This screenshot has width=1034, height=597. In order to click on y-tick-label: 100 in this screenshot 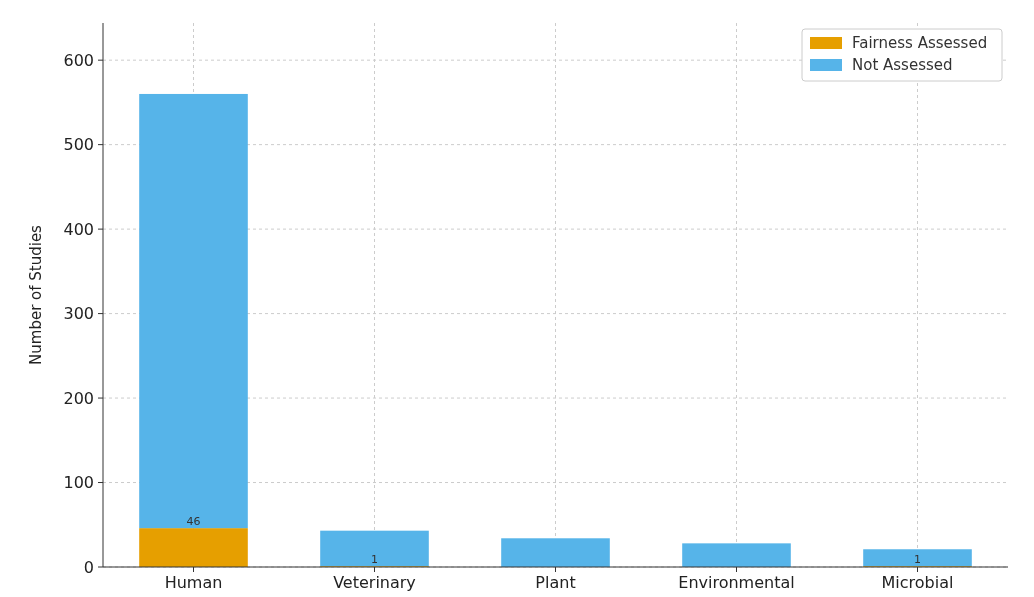, I will do `click(78, 483)`.